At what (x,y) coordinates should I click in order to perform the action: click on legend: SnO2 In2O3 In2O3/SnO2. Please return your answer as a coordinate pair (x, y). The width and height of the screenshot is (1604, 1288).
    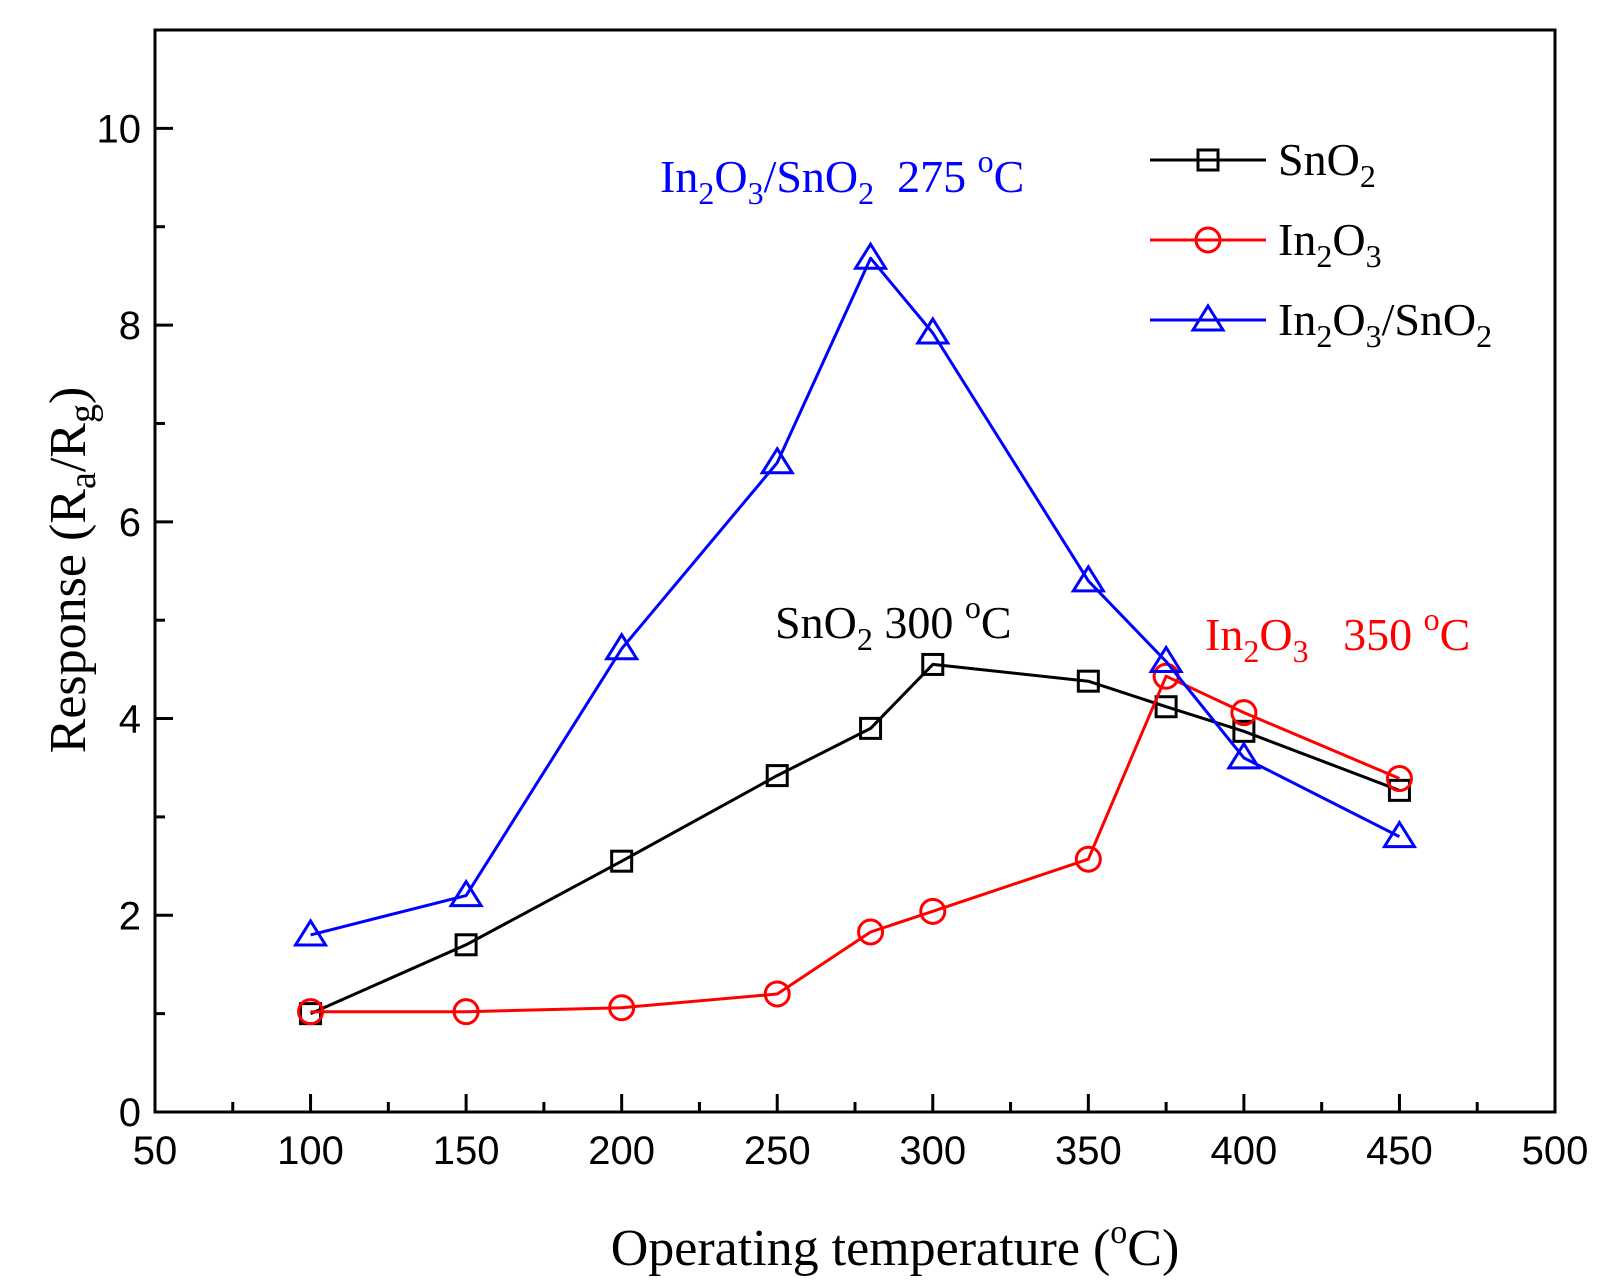
    Looking at the image, I should click on (1321, 244).